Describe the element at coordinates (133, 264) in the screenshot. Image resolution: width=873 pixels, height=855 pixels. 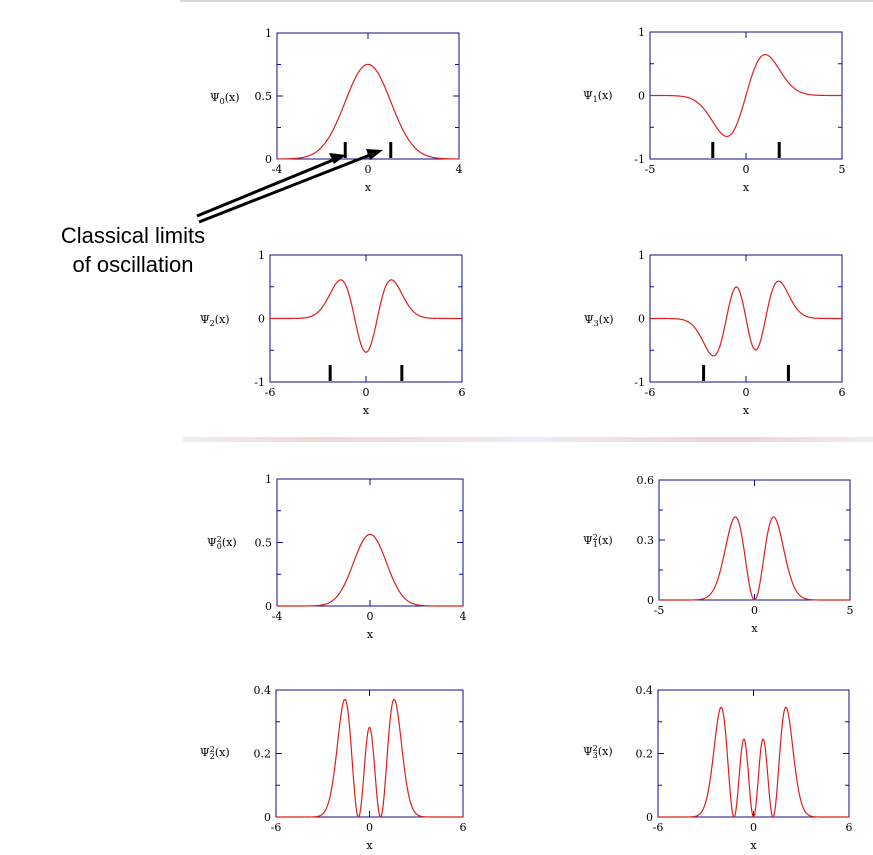
I see `annotation-line-2: of oscillation` at that location.